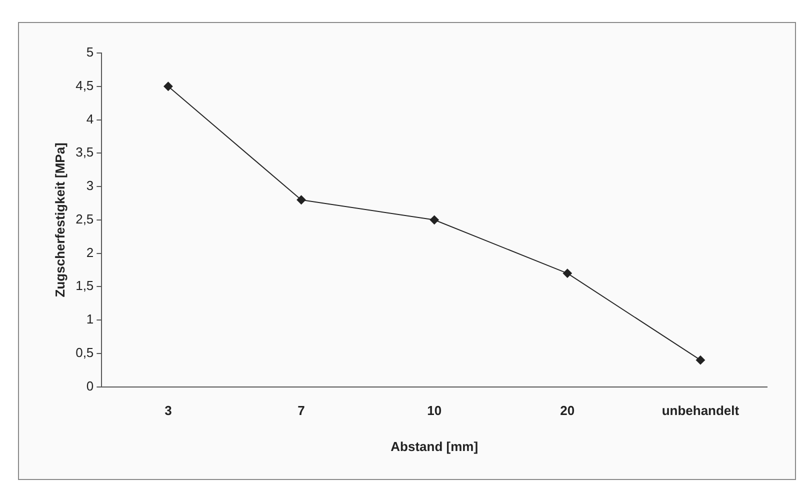 Image resolution: width=812 pixels, height=501 pixels. I want to click on y-axis-title: Zugscherfestigkeit [MPa], so click(60, 220).